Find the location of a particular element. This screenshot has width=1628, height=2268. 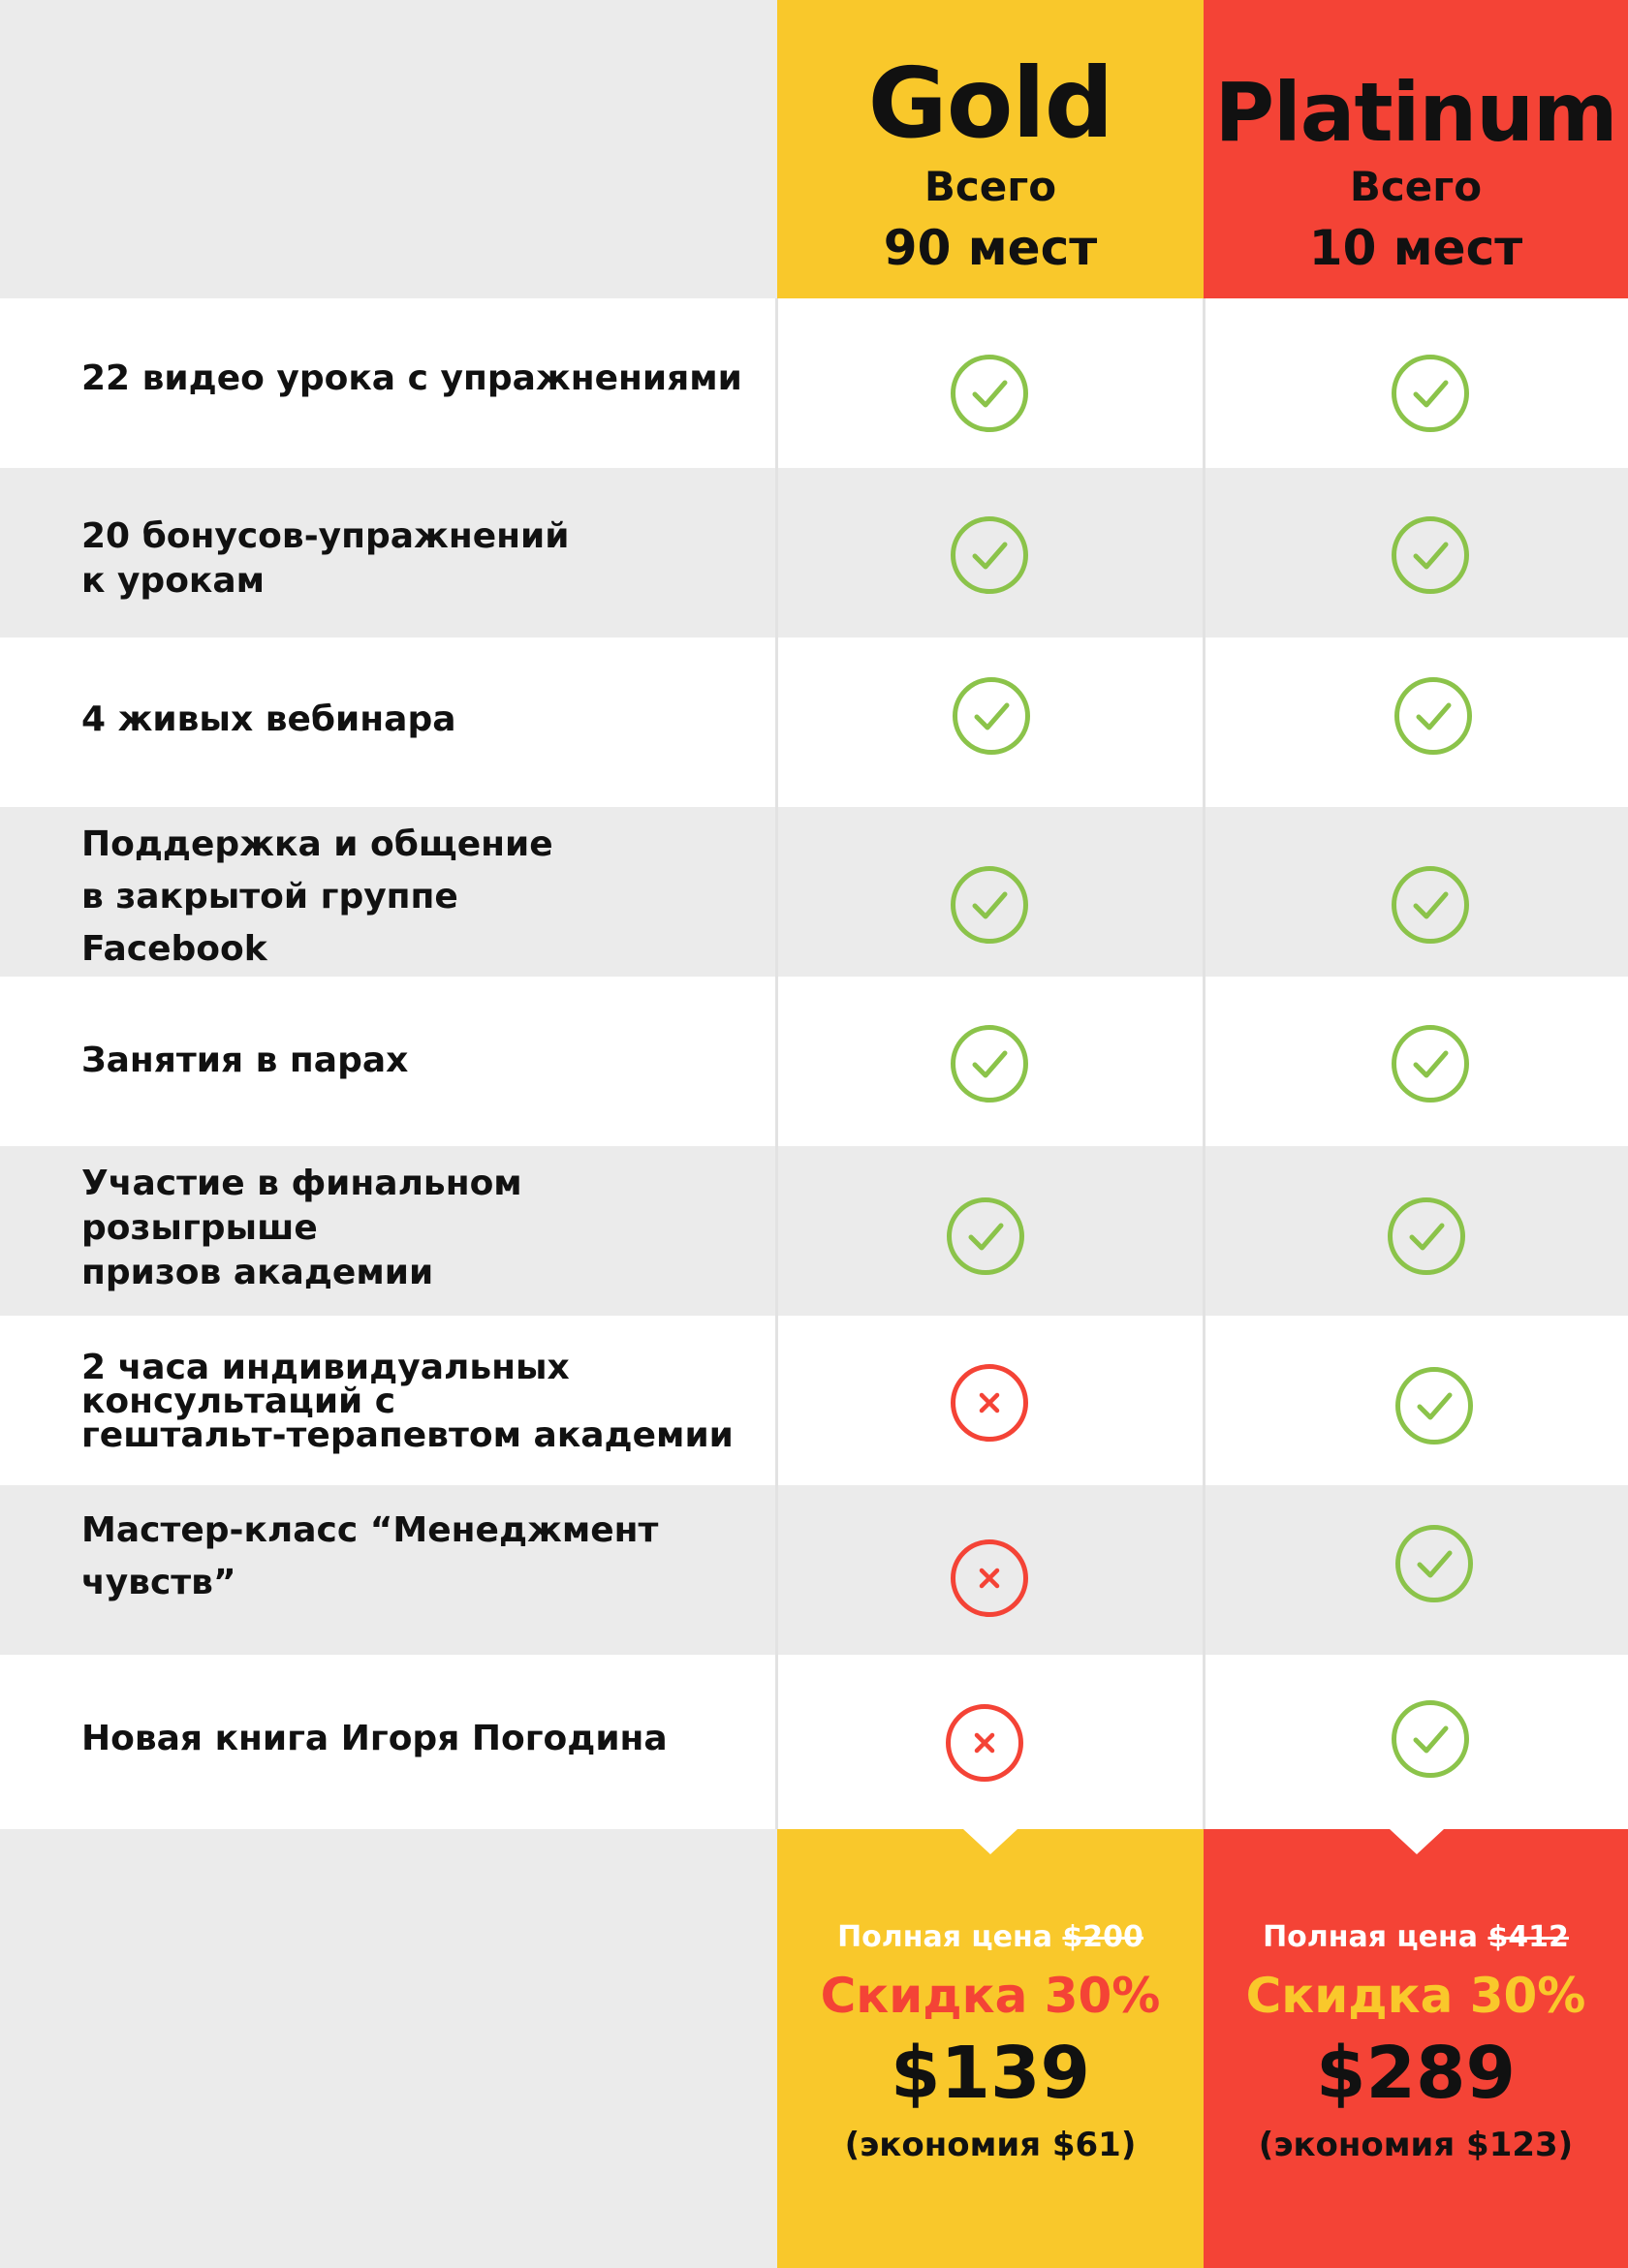

plan-header-gold: Gold Всего 90 мест is located at coordinates (991, 149).